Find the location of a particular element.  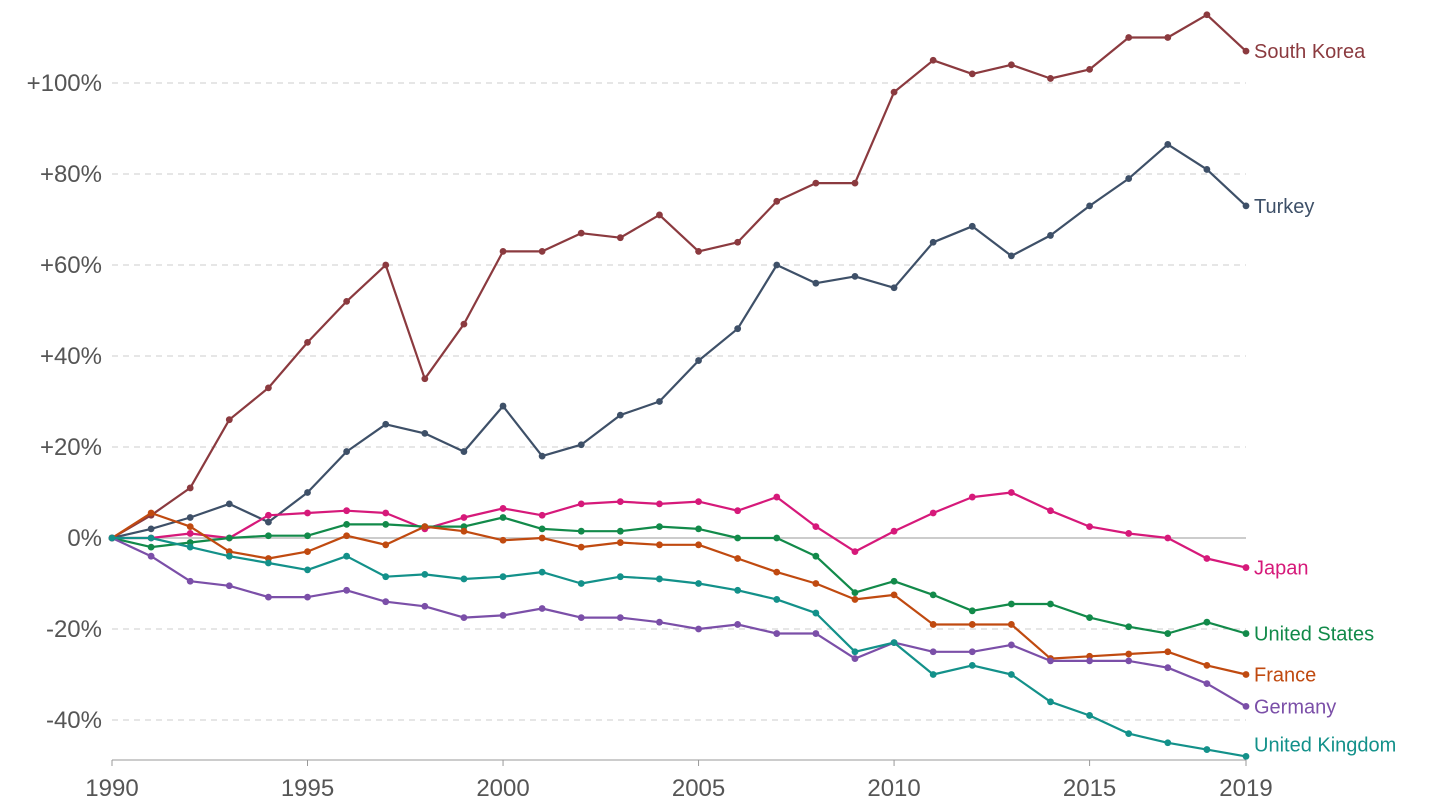

x-tick-label: 2015 is located at coordinates (1089, 788).